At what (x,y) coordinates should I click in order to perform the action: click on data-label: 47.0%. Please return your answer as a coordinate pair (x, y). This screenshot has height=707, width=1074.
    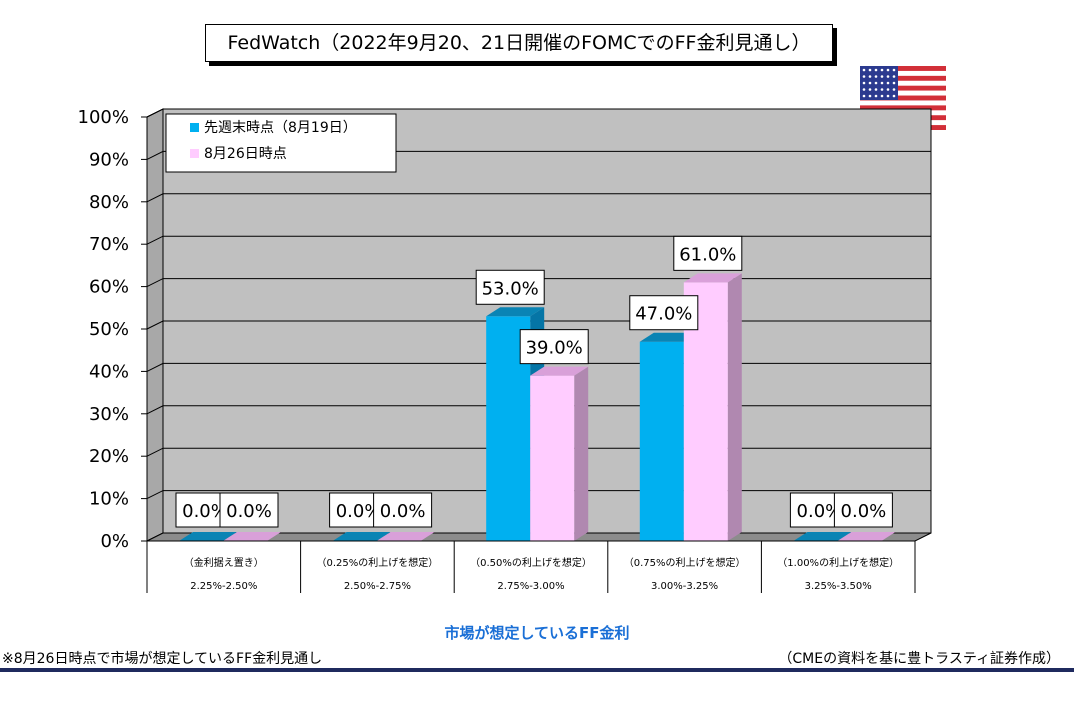
    Looking at the image, I should click on (664, 313).